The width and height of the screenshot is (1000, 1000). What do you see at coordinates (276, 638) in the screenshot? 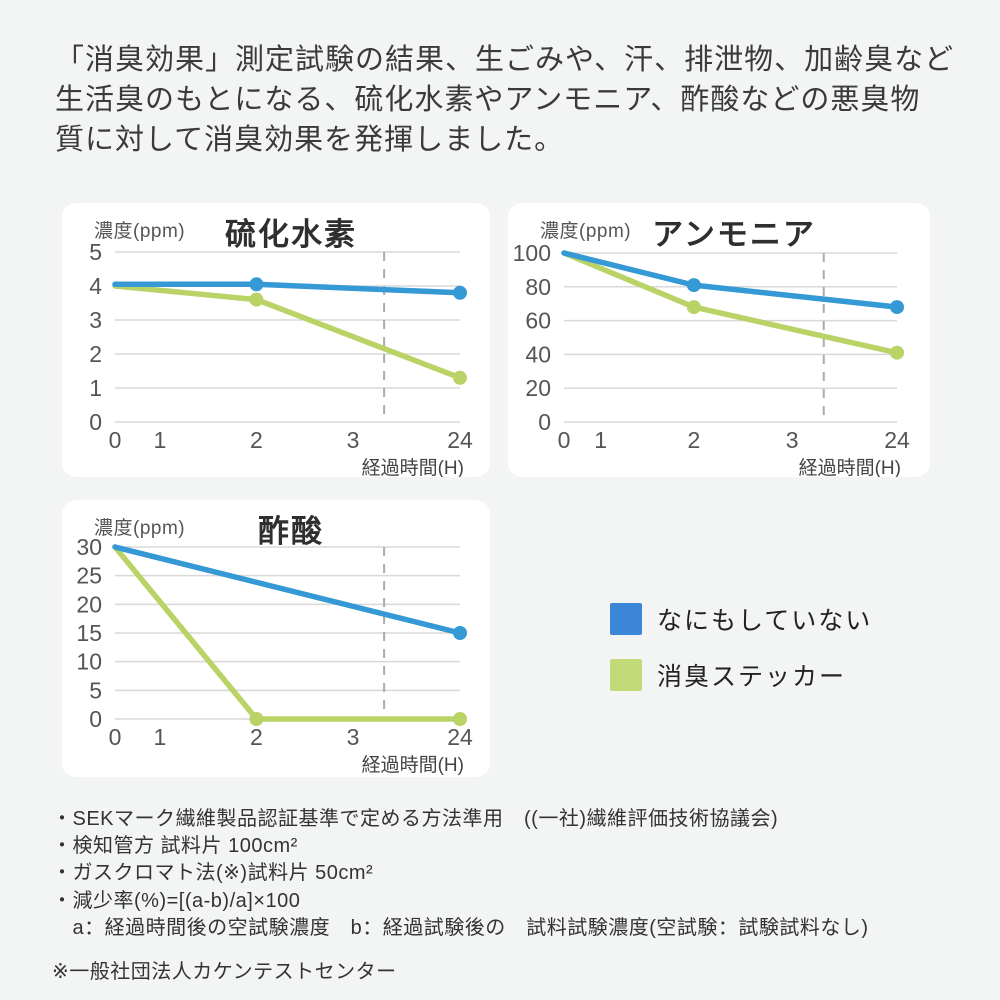
I see `chart-card-acetic-acid: 濃度(ppm) 酢酸 0 5 10 15 20 25 30 0 1 2 3 24 経過時間(H)` at bounding box center [276, 638].